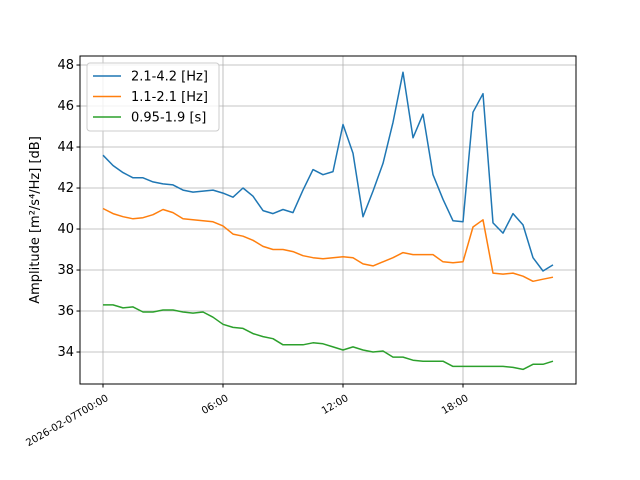  I want to click on legend-label: 0.95-1.9 [s], so click(168, 118).